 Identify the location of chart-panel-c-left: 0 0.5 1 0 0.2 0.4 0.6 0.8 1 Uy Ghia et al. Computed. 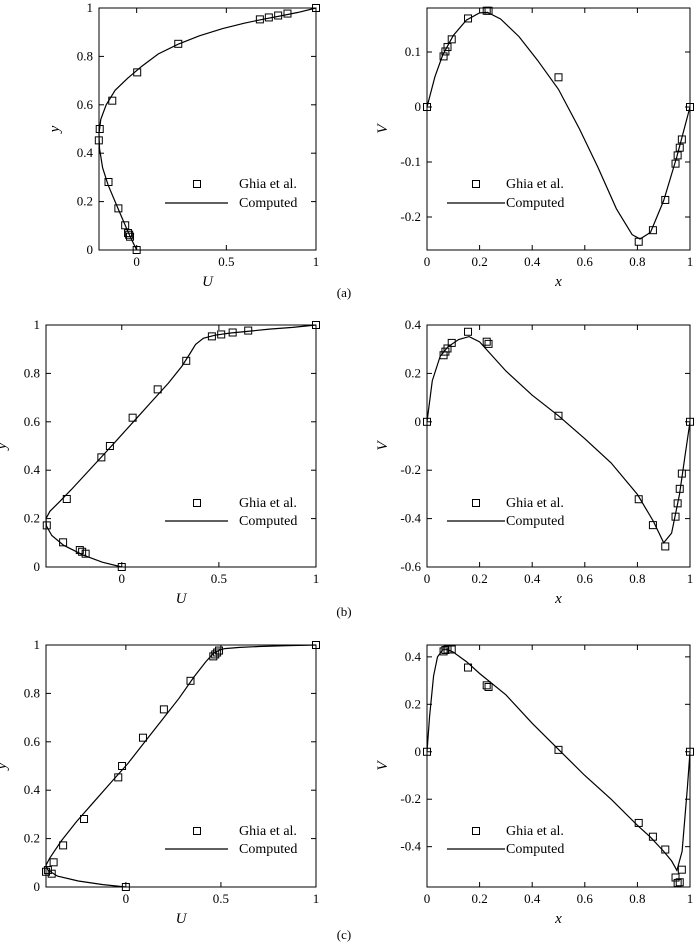
(160, 782).